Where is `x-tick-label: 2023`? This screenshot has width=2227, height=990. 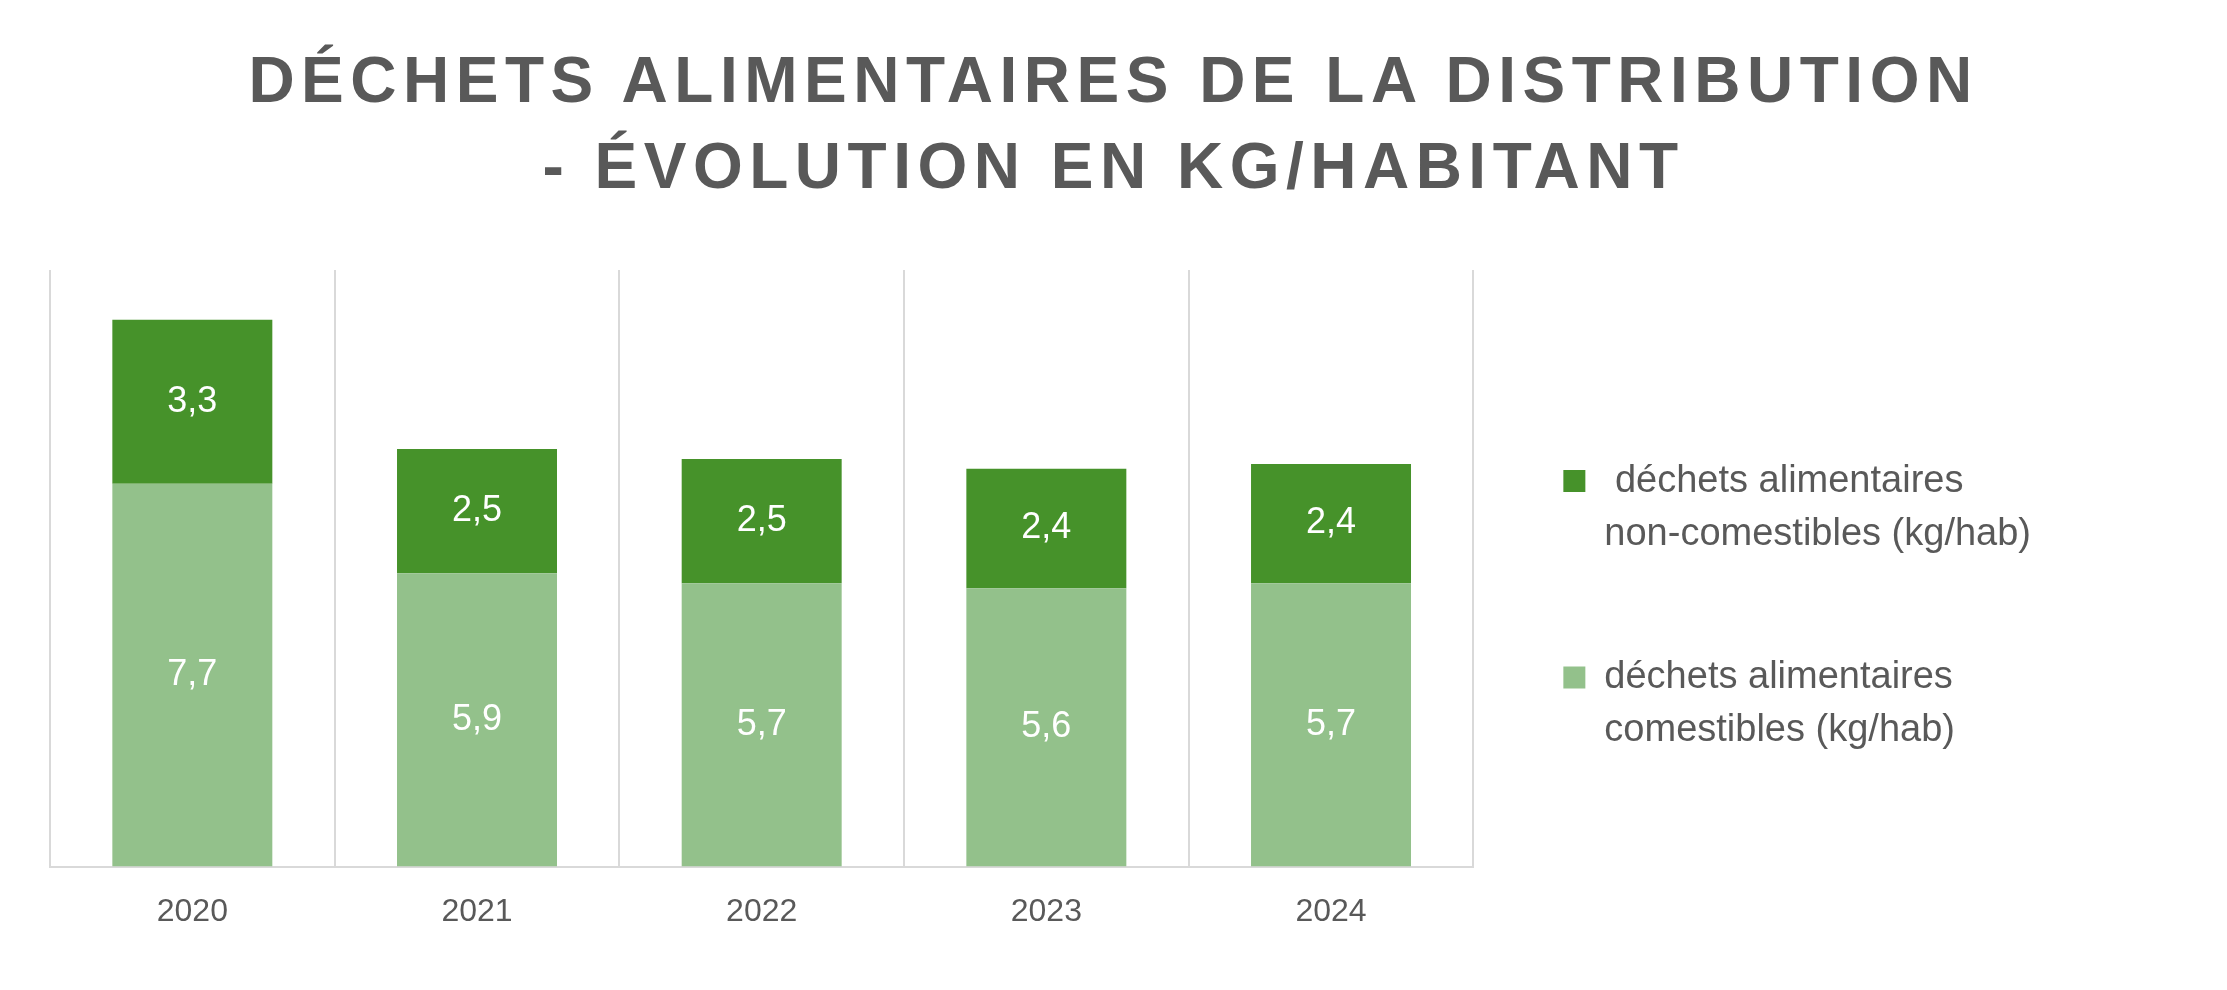 x-tick-label: 2023 is located at coordinates (1046, 909).